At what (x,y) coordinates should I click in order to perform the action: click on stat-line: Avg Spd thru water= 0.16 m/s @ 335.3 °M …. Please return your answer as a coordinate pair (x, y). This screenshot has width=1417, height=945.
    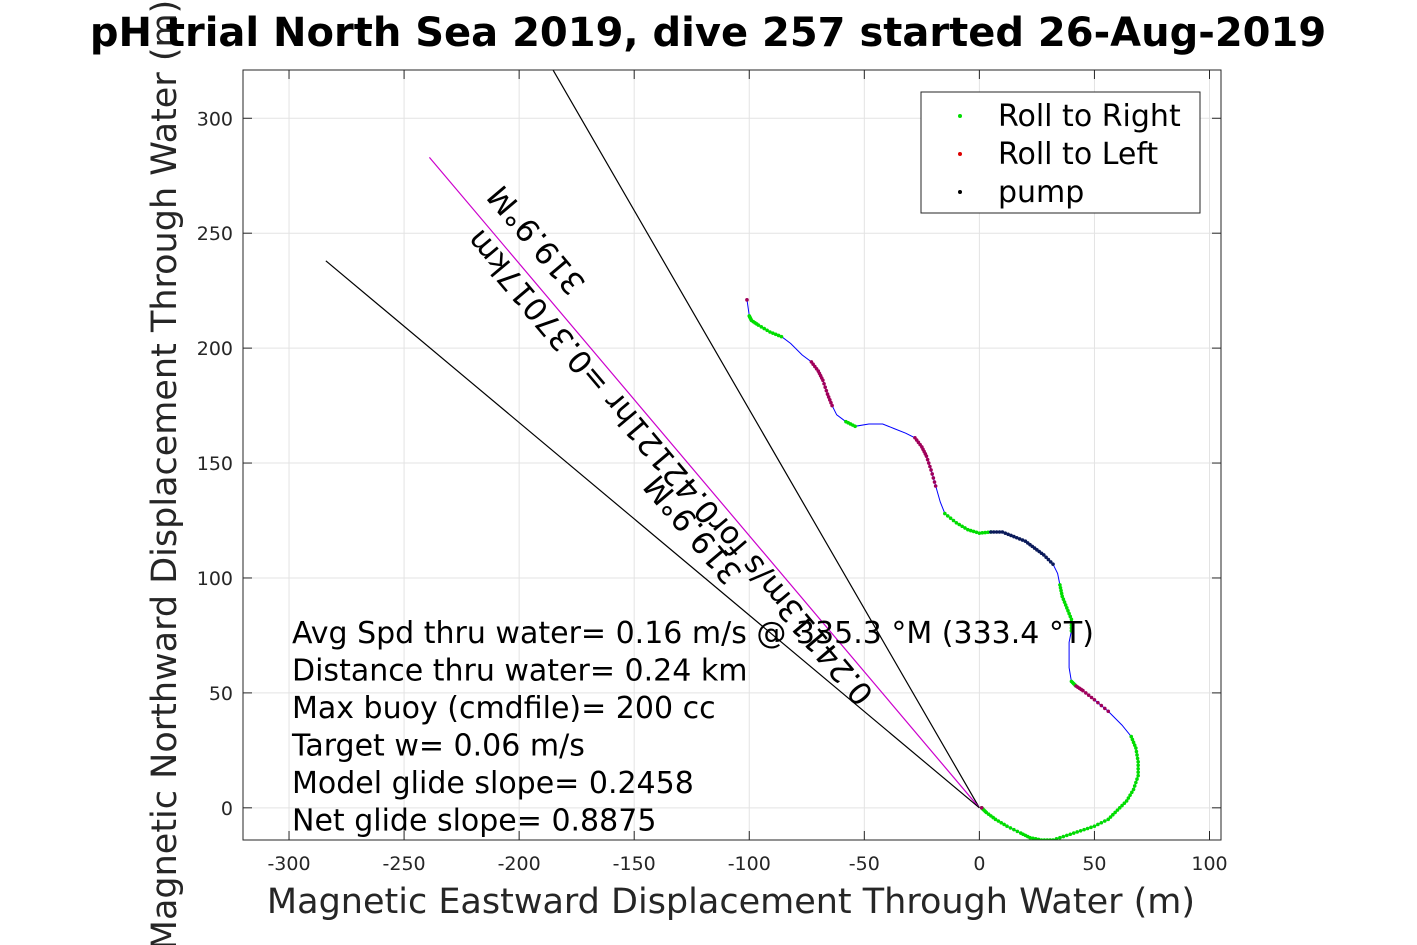
    Looking at the image, I should click on (693, 633).